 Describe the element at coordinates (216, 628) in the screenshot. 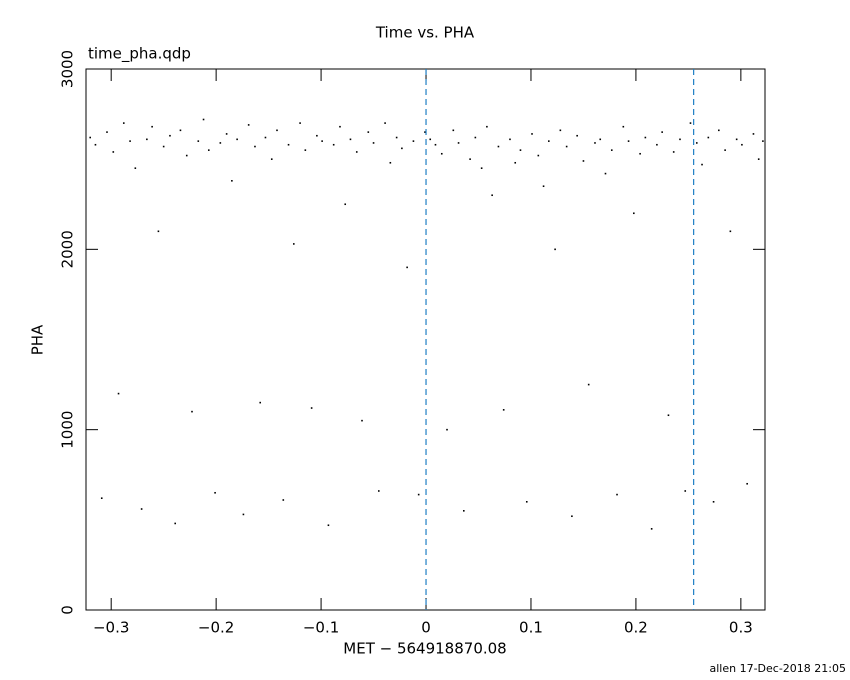

I see `x-tick-label: −0.2` at that location.